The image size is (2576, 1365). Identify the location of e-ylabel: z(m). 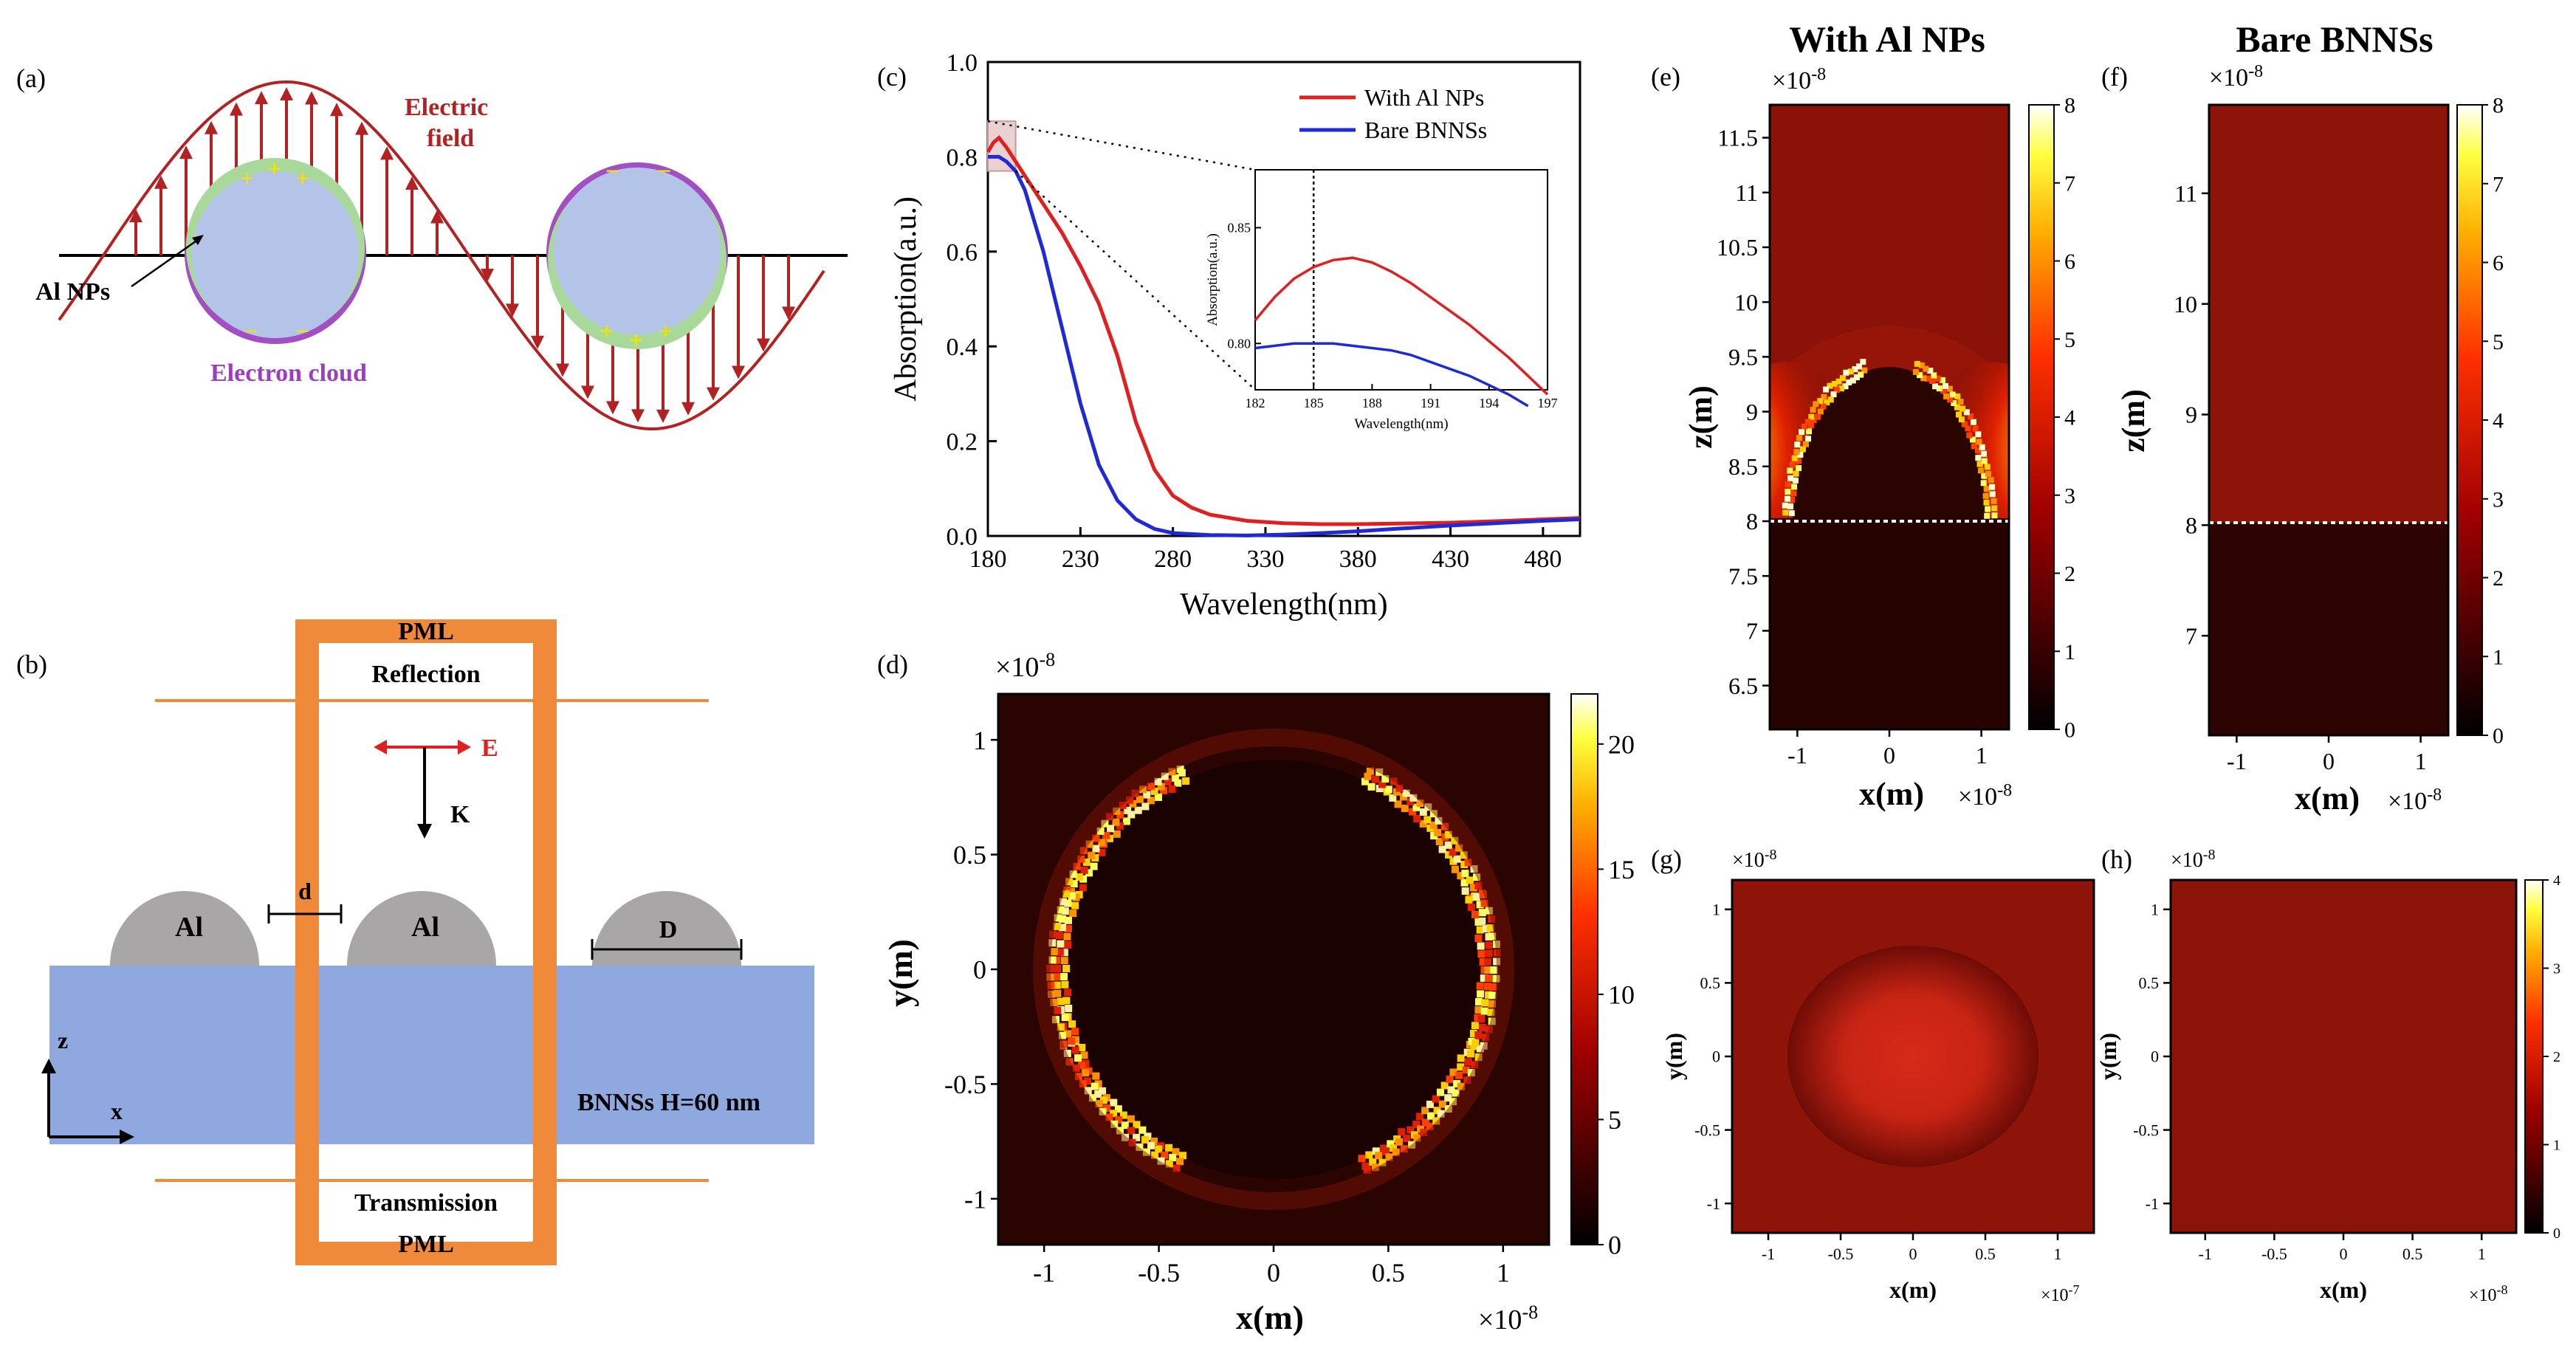
(1701, 417).